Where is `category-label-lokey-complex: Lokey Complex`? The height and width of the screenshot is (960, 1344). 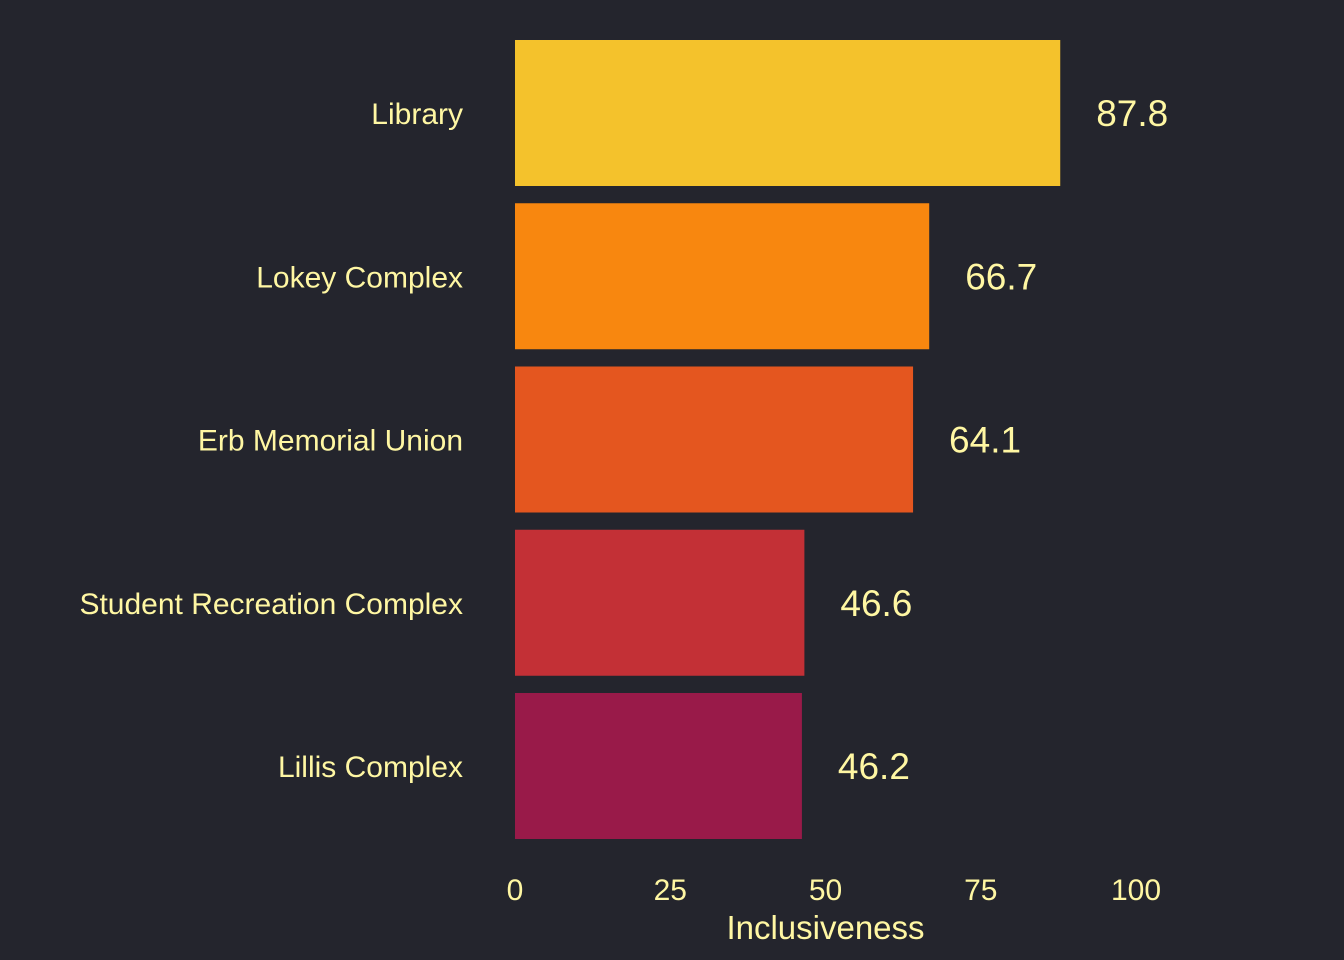
category-label-lokey-complex: Lokey Complex is located at coordinates (359, 277).